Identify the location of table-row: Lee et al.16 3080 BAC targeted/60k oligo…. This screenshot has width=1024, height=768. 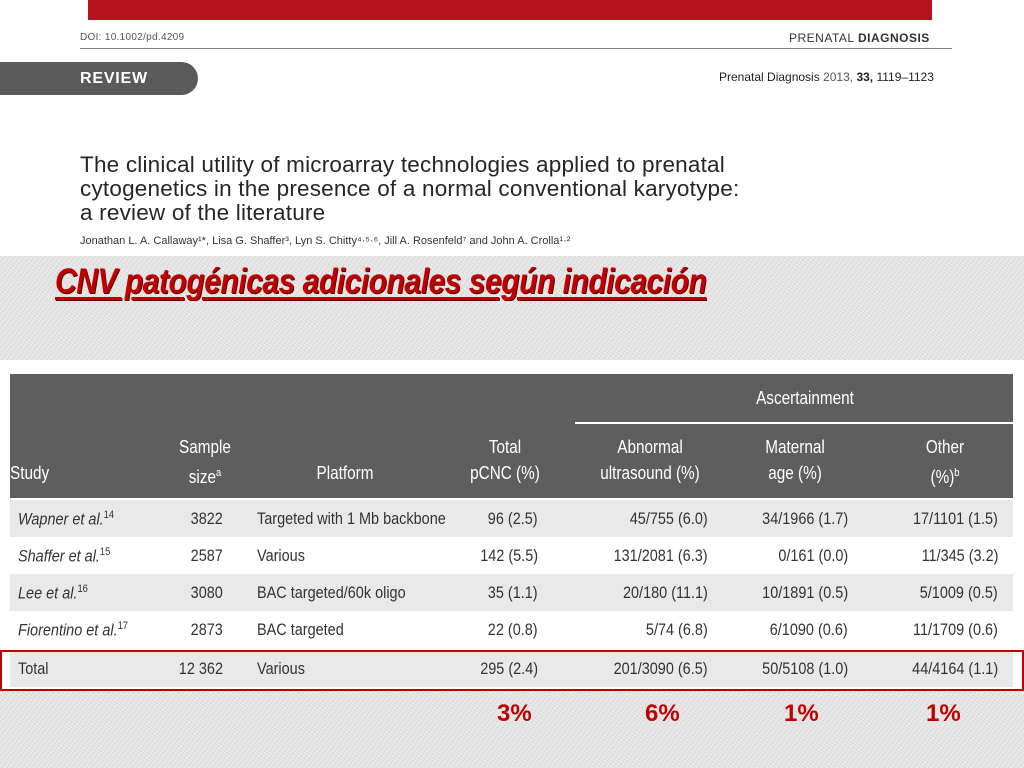
(511, 592).